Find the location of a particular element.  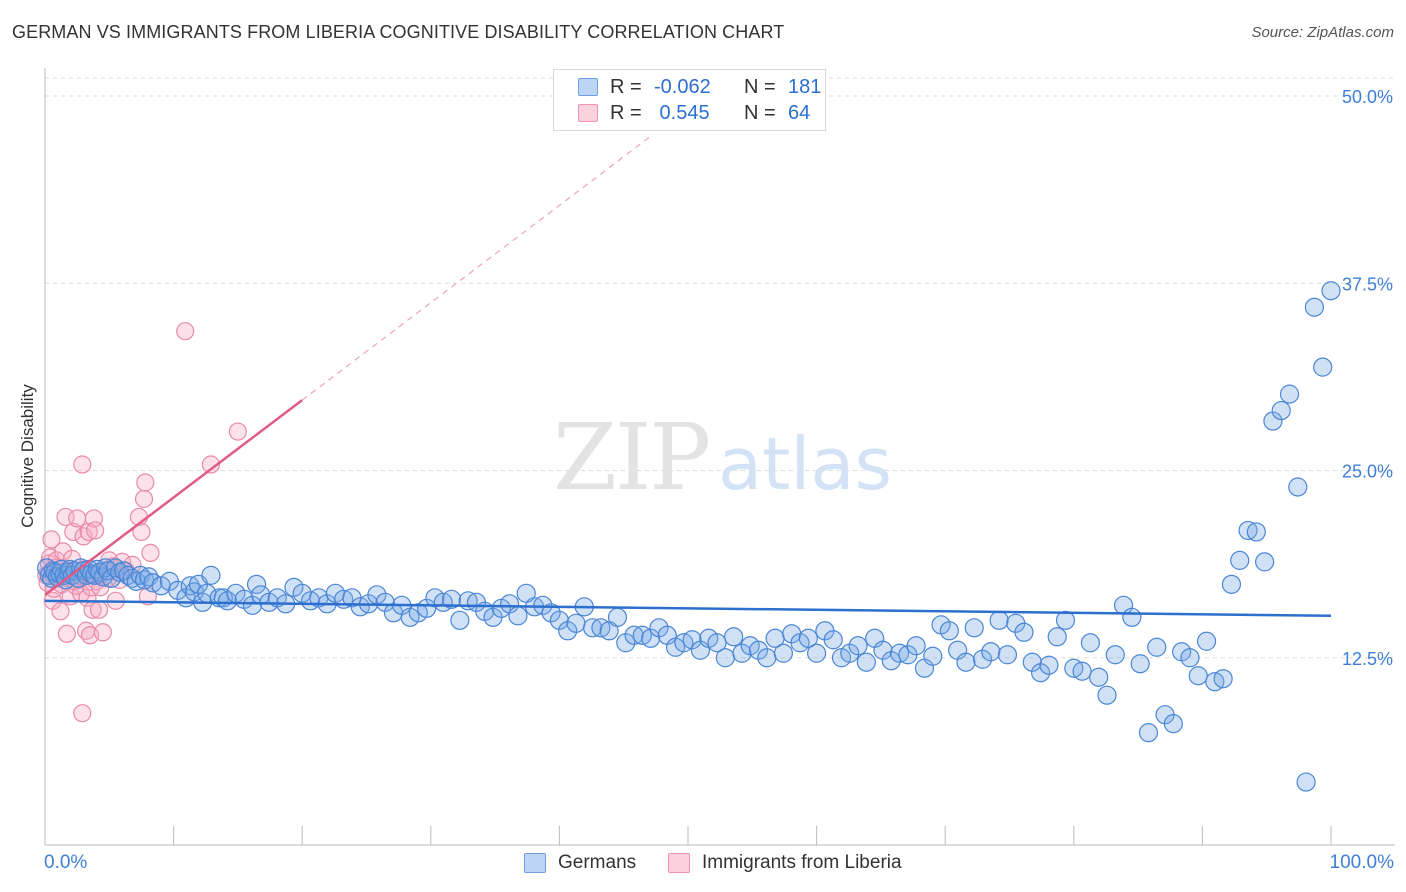

chart-source: Source: ZipAtlas.com is located at coordinates (1322, 32).